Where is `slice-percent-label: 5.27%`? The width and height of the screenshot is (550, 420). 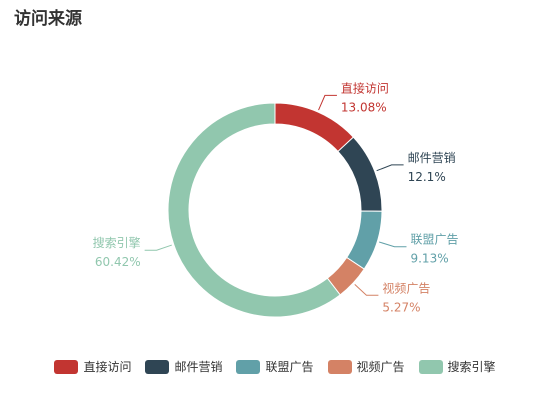
slice-percent-label: 5.27% is located at coordinates (401, 307).